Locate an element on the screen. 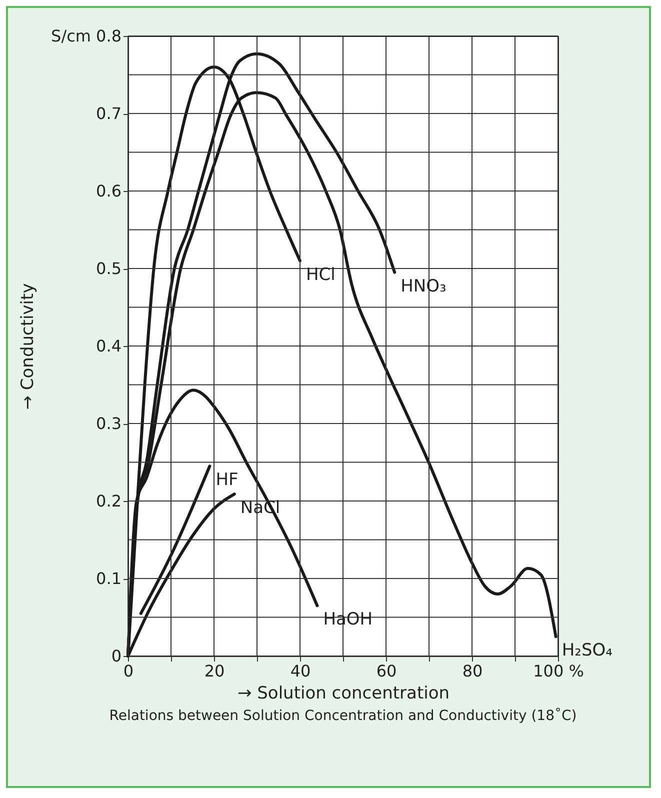 Image resolution: width=661 pixels, height=798 pixels. y-tick-label: 0.5 is located at coordinates (109, 268).